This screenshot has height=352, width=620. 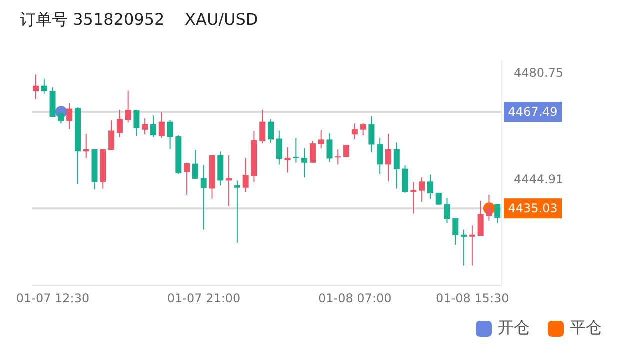 I want to click on x-tick-label: 01-07 12:30, so click(x=53, y=299).